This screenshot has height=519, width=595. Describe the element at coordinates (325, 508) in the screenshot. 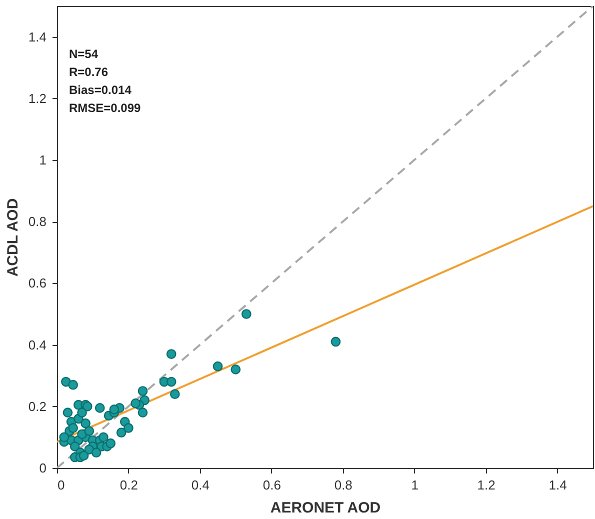

I see `x-axis-title: AERONET AOD` at that location.